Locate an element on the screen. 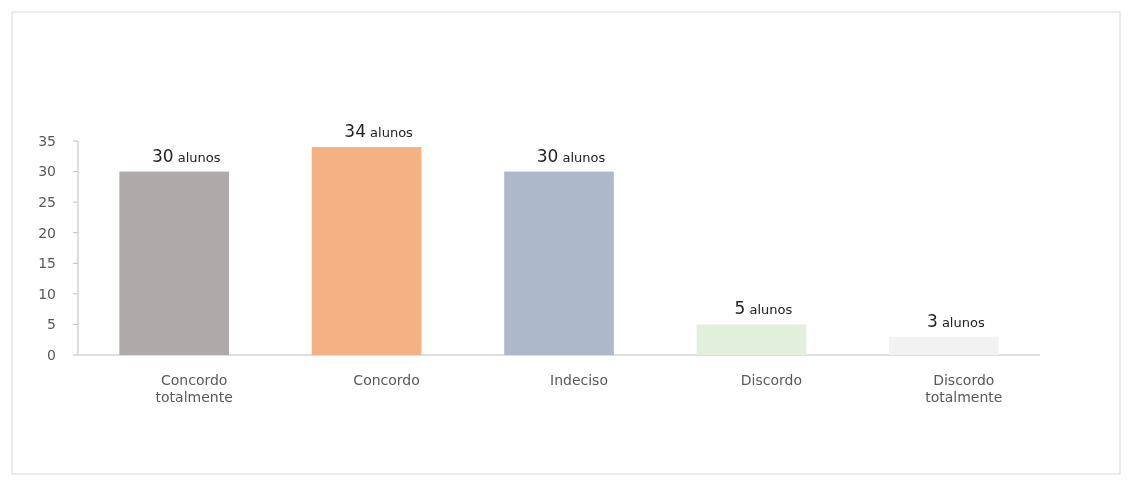  y-tick-label: 30 is located at coordinates (47, 171).